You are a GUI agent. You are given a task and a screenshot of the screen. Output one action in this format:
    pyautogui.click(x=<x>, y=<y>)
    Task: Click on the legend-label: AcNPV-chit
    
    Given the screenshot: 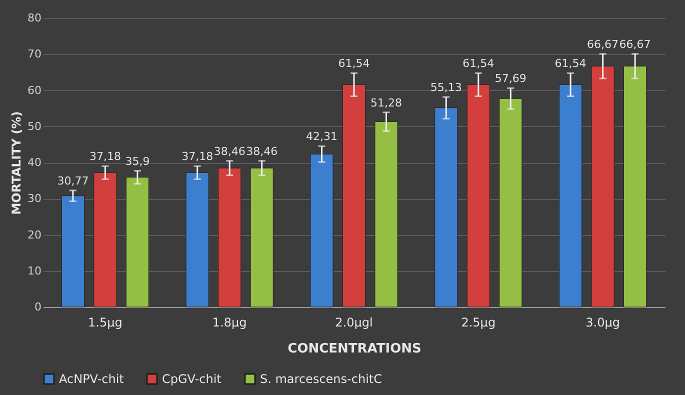 What is the action you would take?
    pyautogui.click(x=91, y=379)
    